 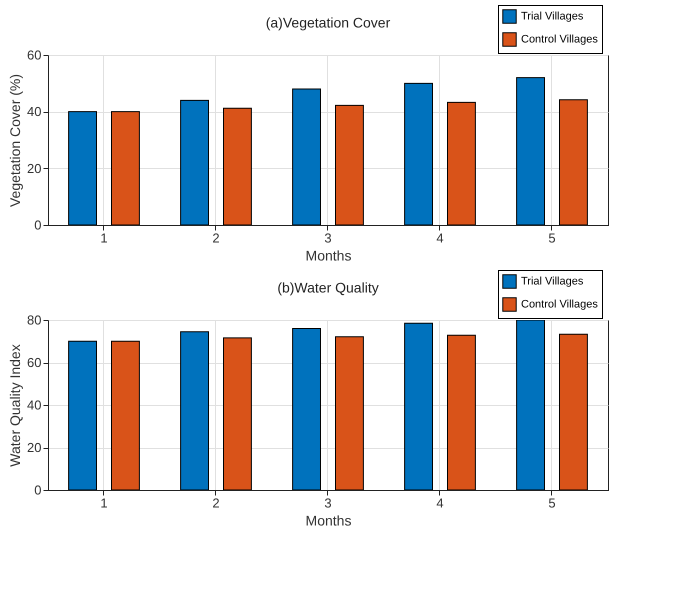 I want to click on y-tick-label: 80, so click(x=34, y=320).